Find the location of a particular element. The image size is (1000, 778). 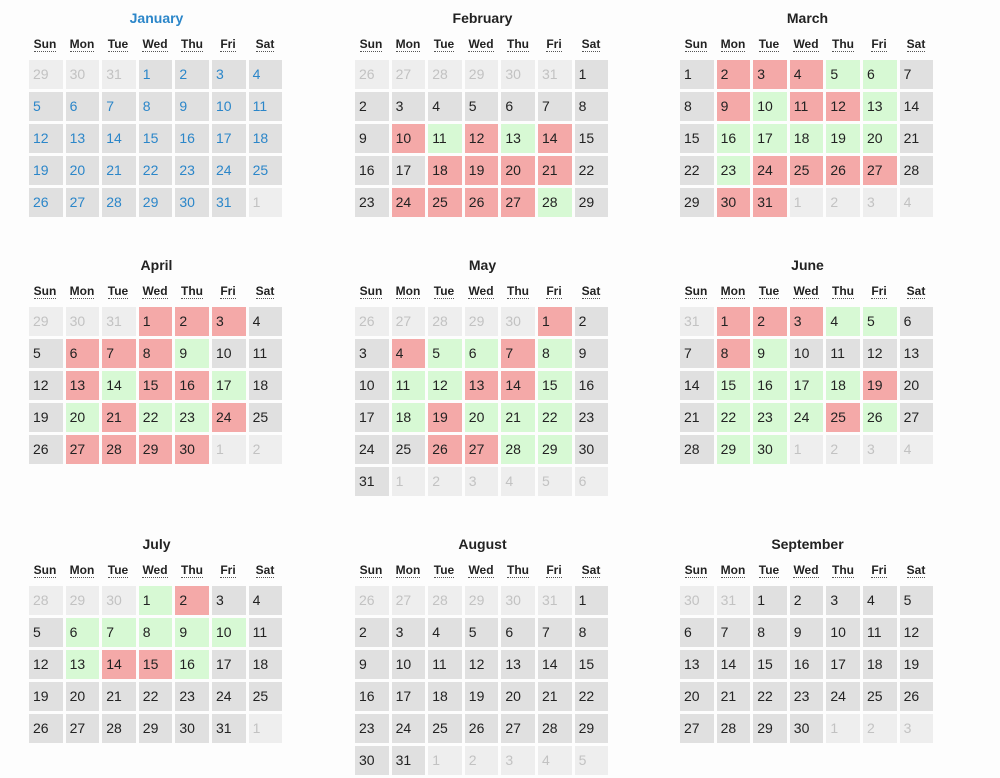

day-cell-other-month: 6 is located at coordinates (591, 481).